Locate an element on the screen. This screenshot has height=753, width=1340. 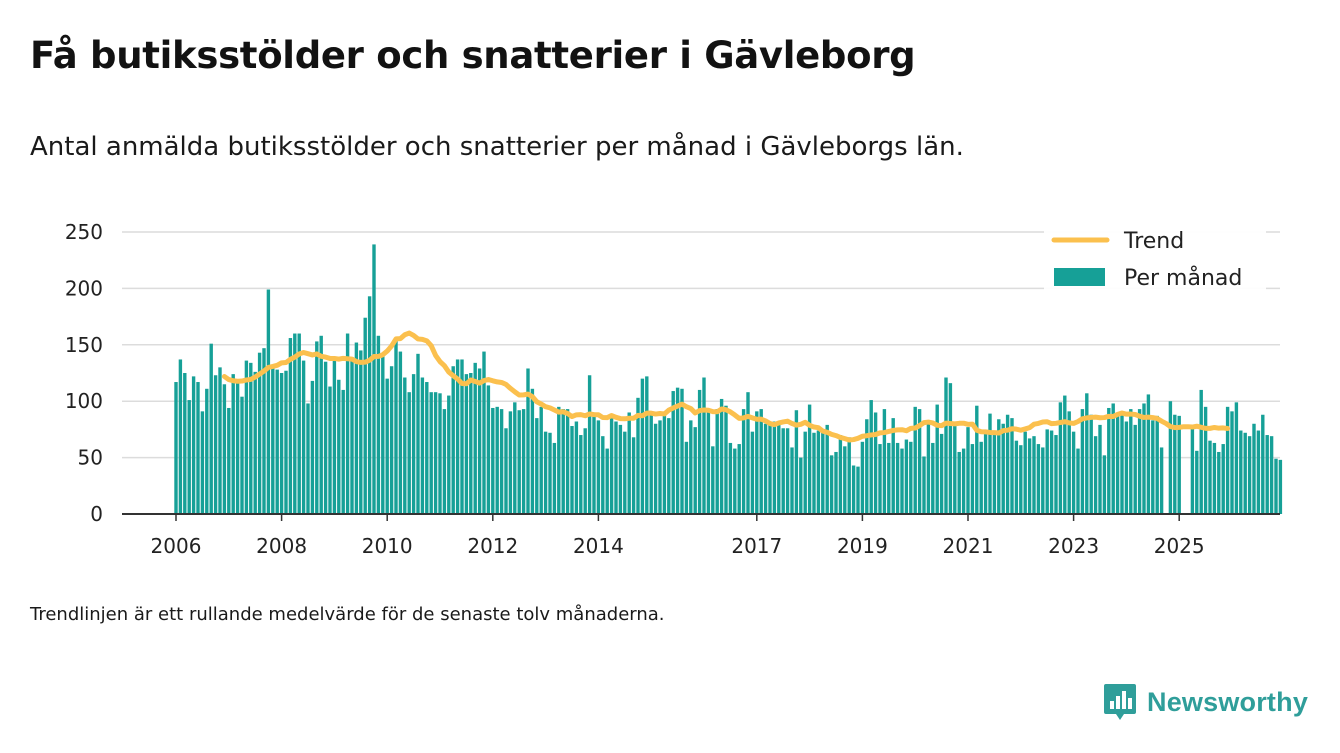
brand: Newsworthy is located at coordinates (1205, 702).